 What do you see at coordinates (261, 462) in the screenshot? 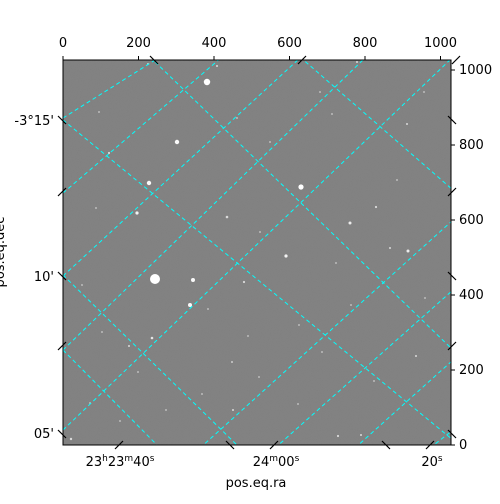
I see `ra-minutes: 24` at bounding box center [261, 462].